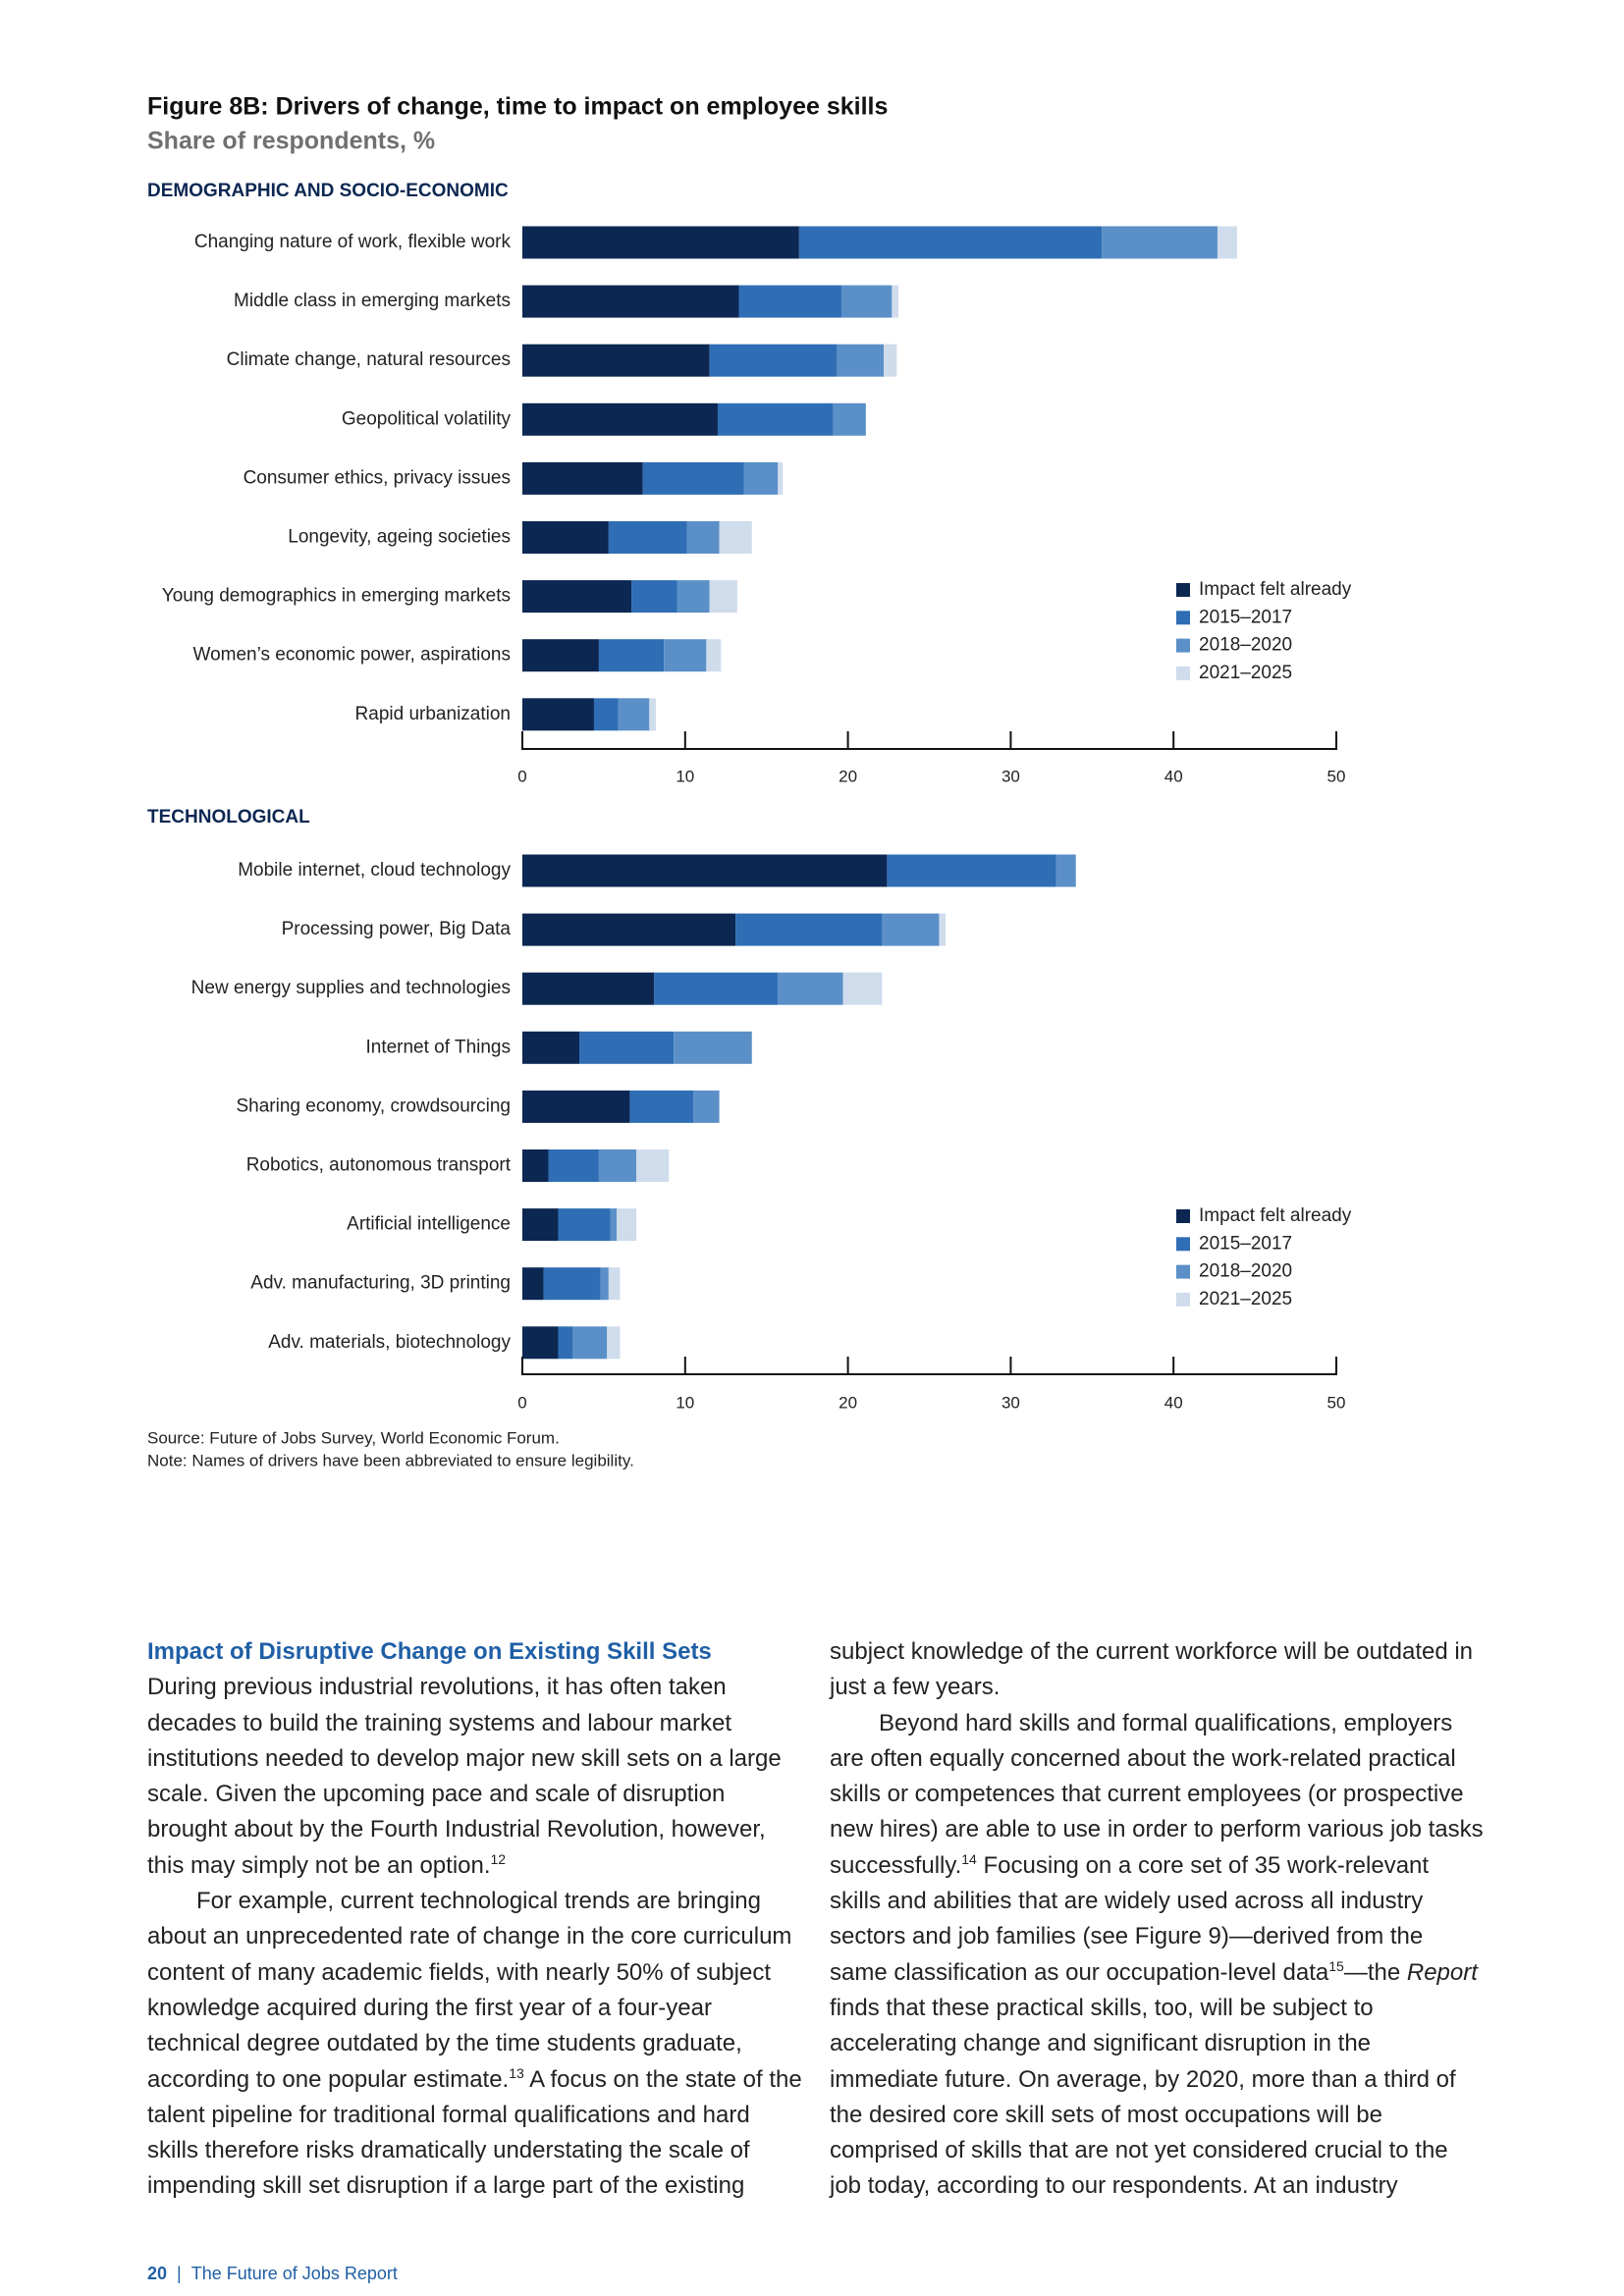  I want to click on publication: The Future of Jobs Report, so click(294, 2273).